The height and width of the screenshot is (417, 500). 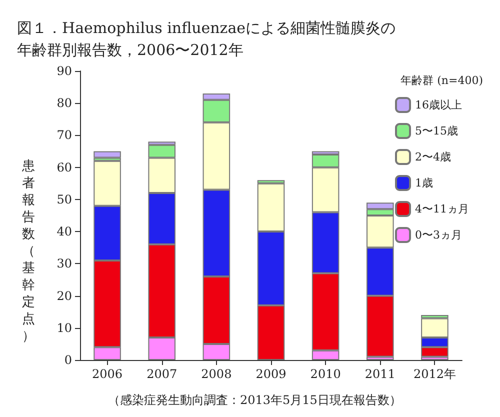 I want to click on y-tick-label: 30, so click(x=64, y=263).